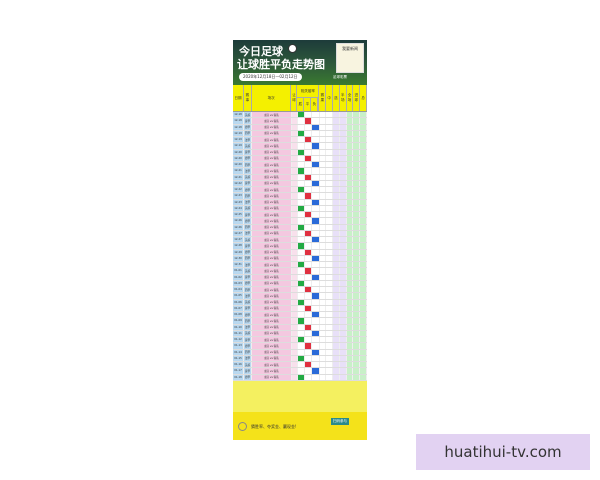  What do you see at coordinates (238, 321) in the screenshot?
I see `row-date: 01-09` at bounding box center [238, 321].